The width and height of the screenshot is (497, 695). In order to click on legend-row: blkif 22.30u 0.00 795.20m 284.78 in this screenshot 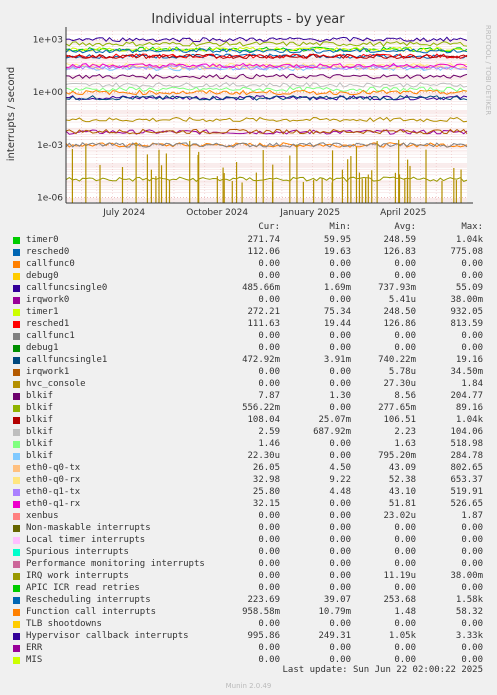, I will do `click(248, 456)`.